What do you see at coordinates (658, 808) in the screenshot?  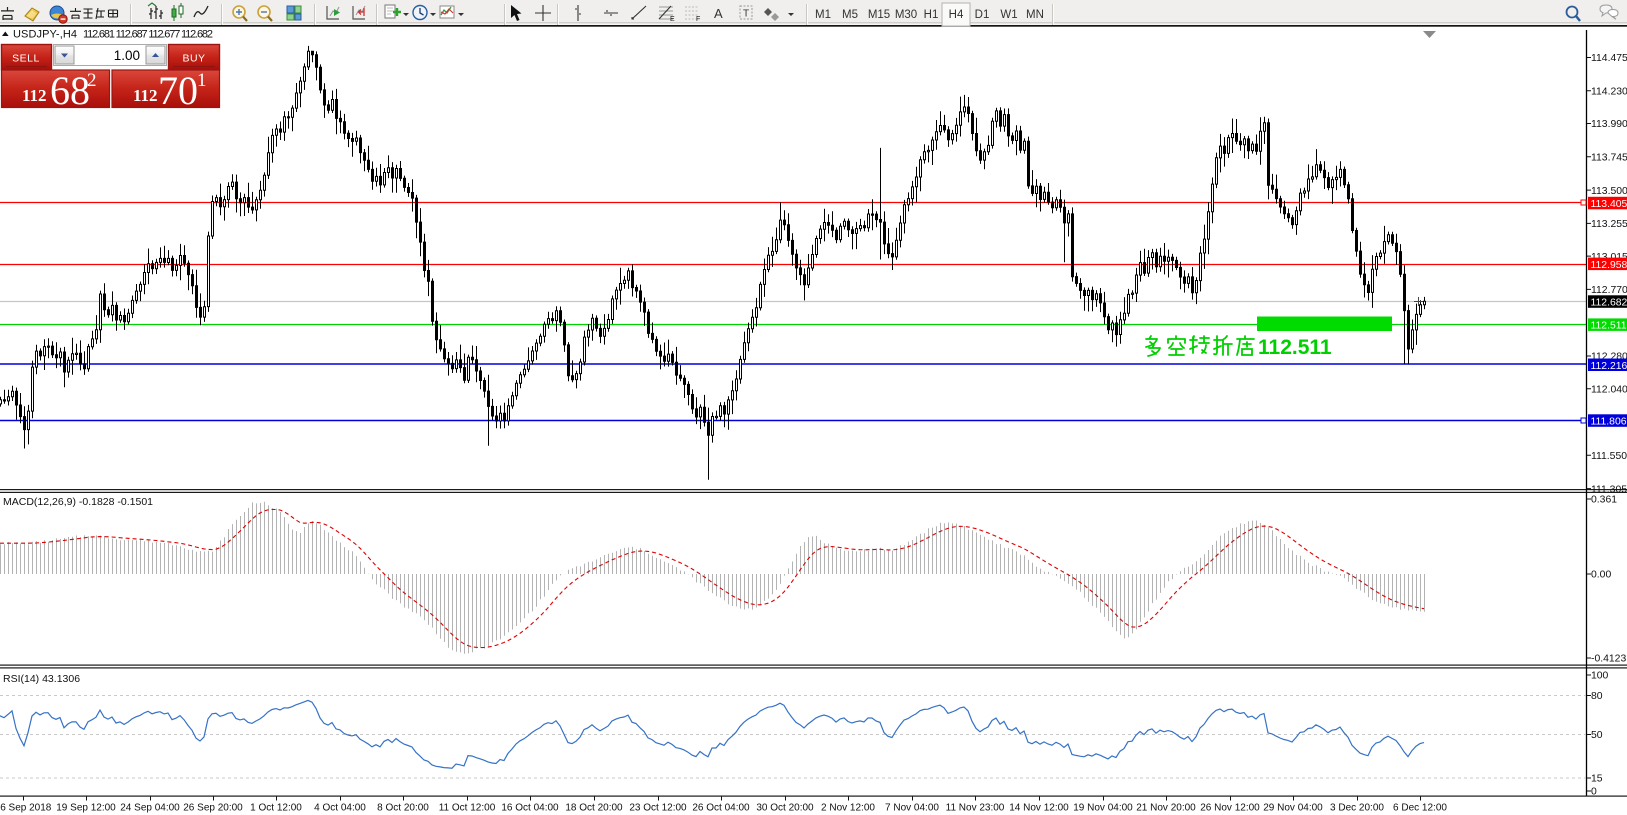 I see `svg-text: 23 Oct 12:00` at bounding box center [658, 808].